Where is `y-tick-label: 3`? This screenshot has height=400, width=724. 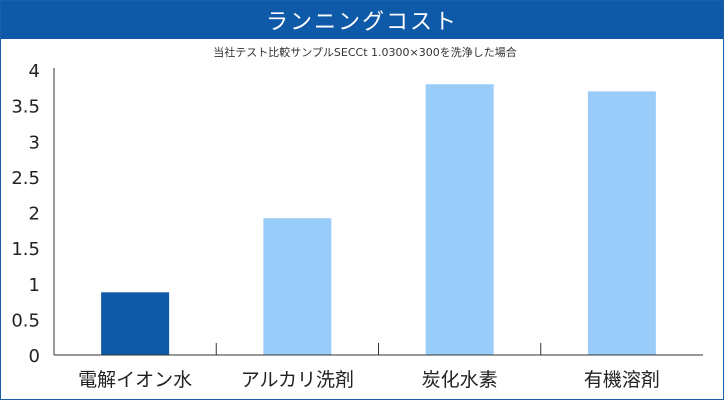
y-tick-label: 3 is located at coordinates (34, 142).